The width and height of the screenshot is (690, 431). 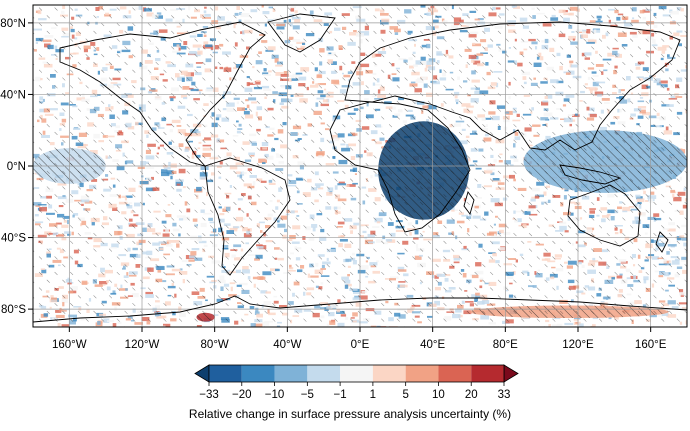 What do you see at coordinates (511, 373) in the screenshot?
I see `colorbar-extend-high` at bounding box center [511, 373].